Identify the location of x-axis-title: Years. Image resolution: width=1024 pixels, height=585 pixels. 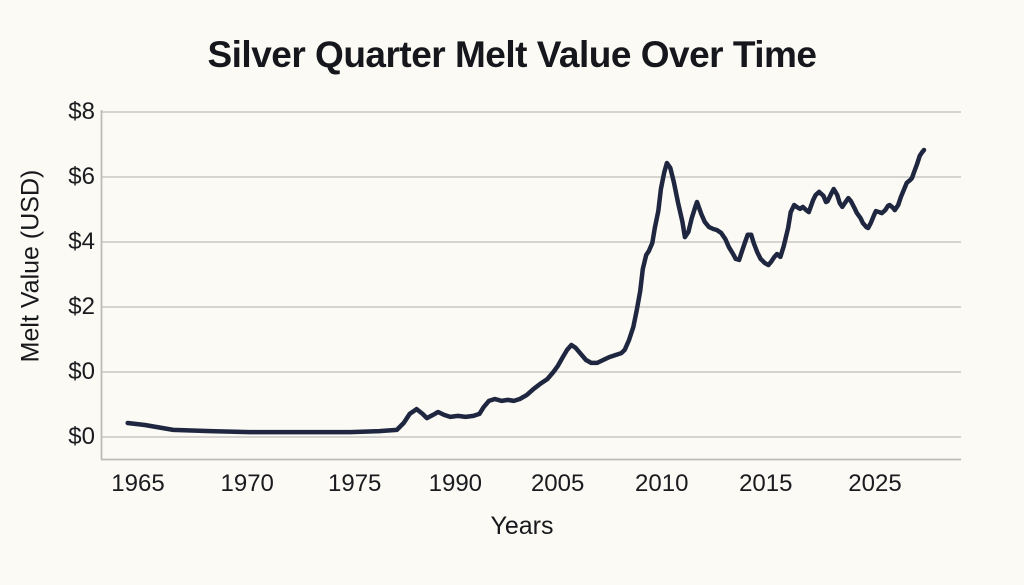
(522, 526).